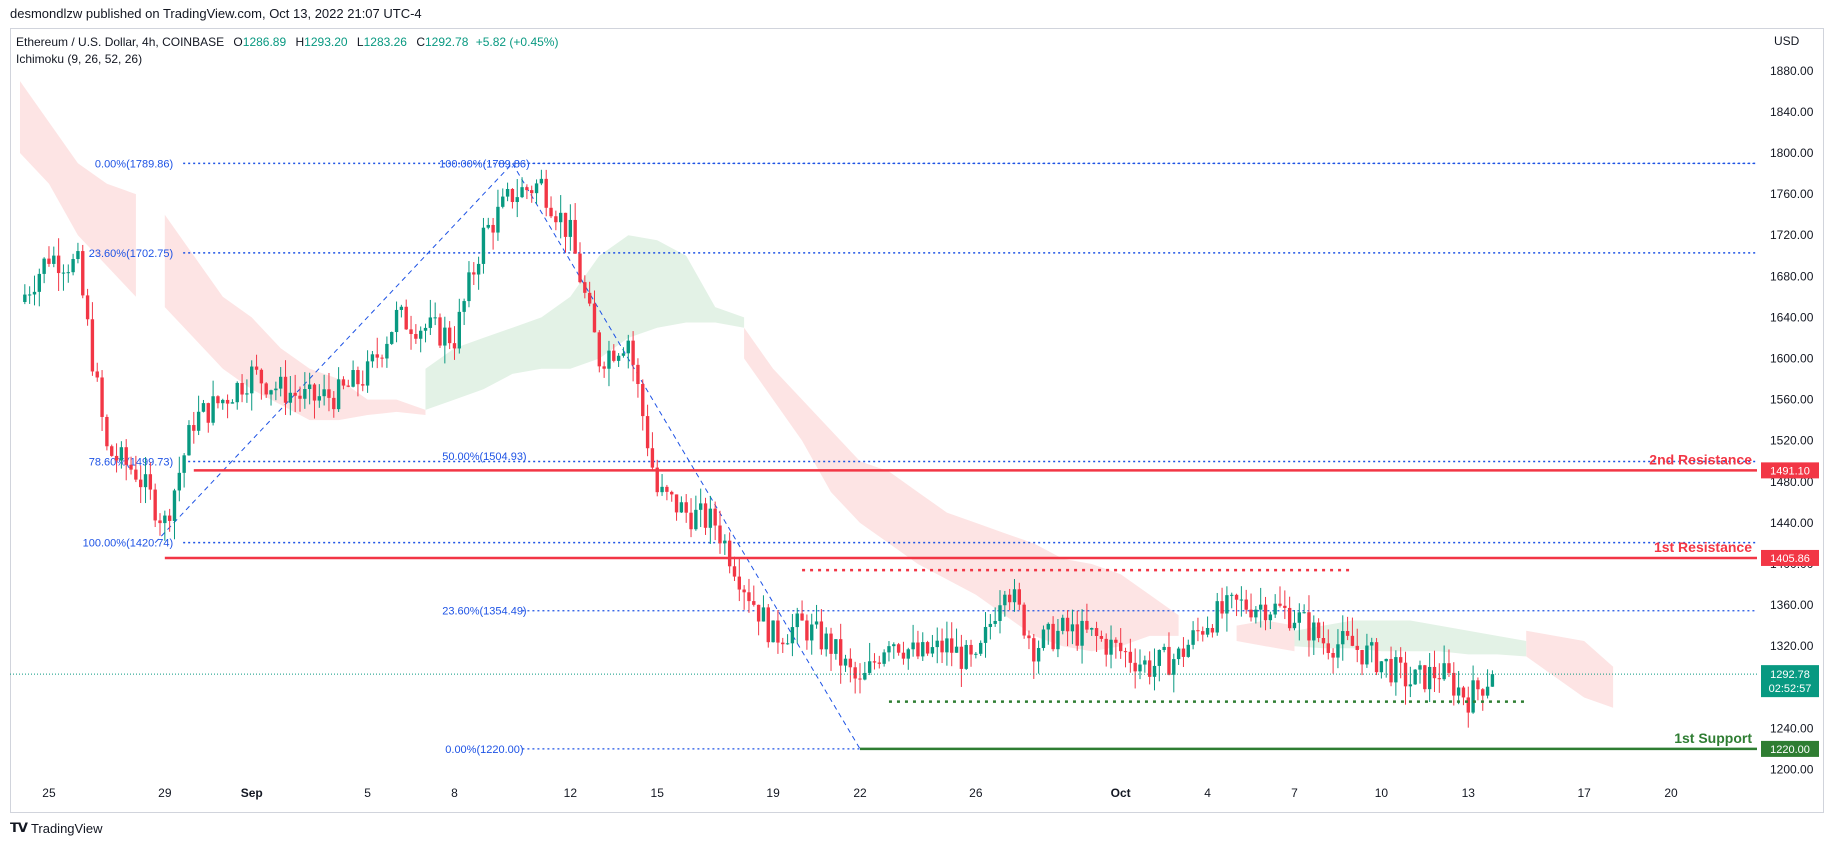 Image resolution: width=1834 pixels, height=845 pixels. What do you see at coordinates (1792, 317) in the screenshot?
I see `y-tick-label: 1640.00` at bounding box center [1792, 317].